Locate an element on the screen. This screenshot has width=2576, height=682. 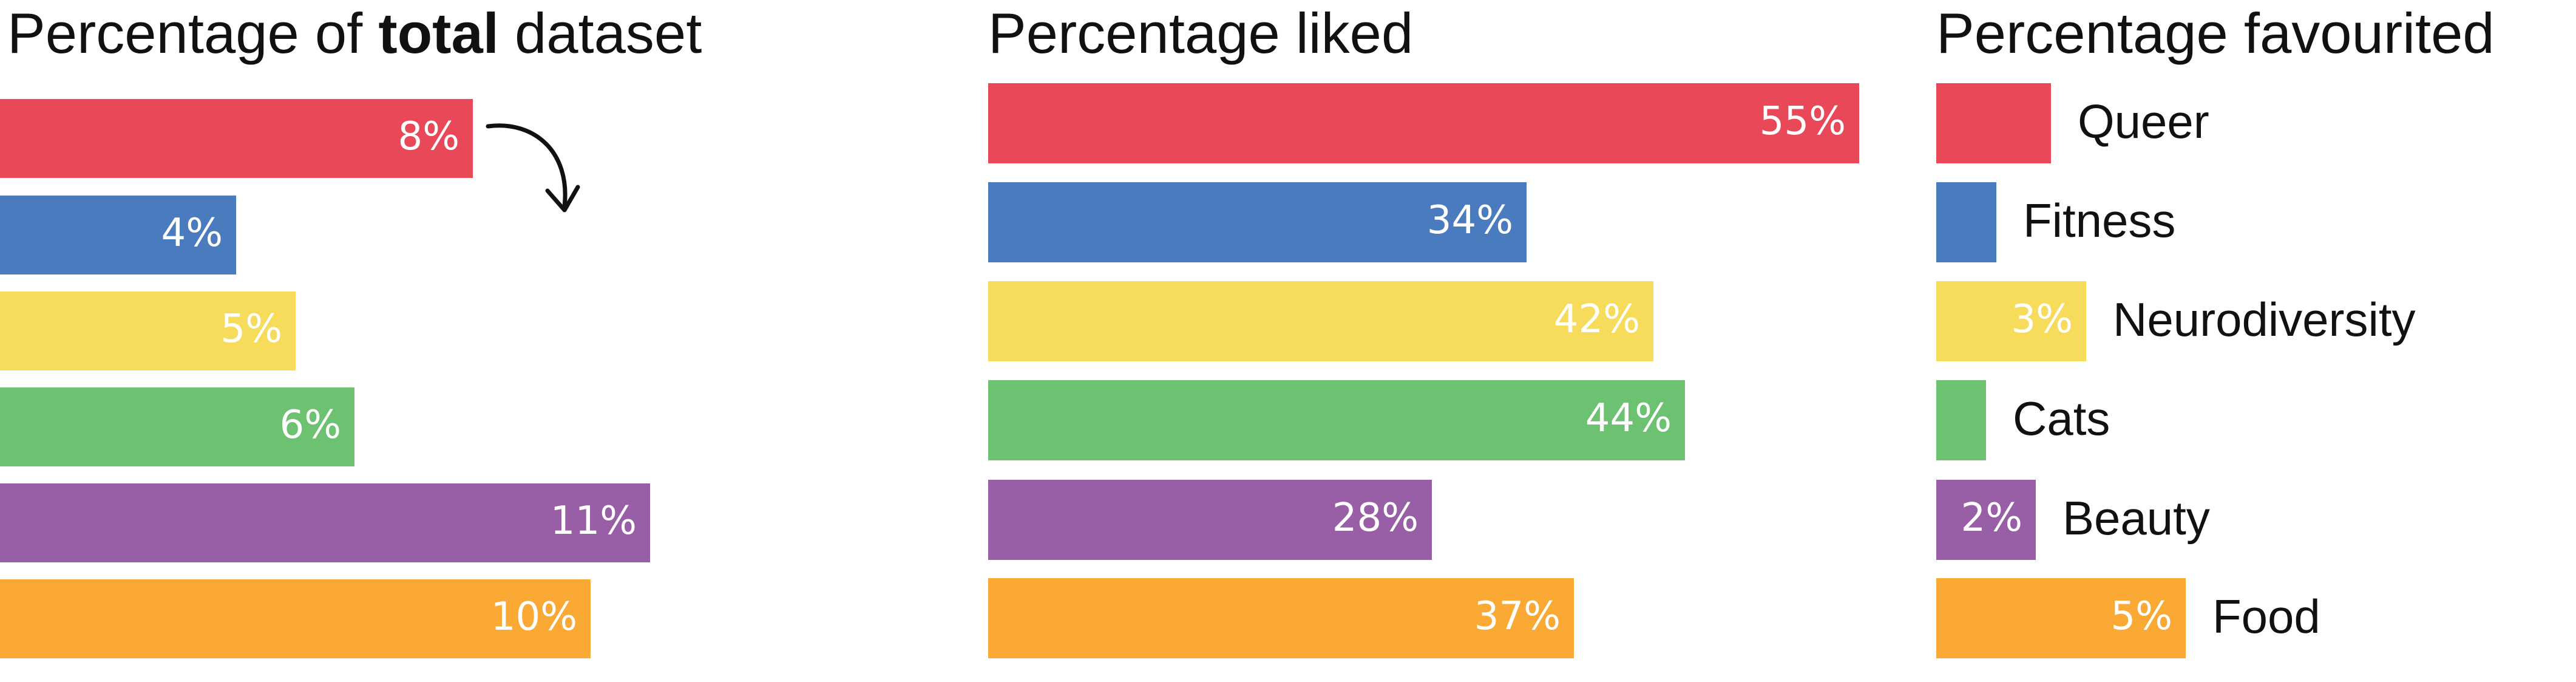
bar-3-fitness is located at coordinates (1966, 222).